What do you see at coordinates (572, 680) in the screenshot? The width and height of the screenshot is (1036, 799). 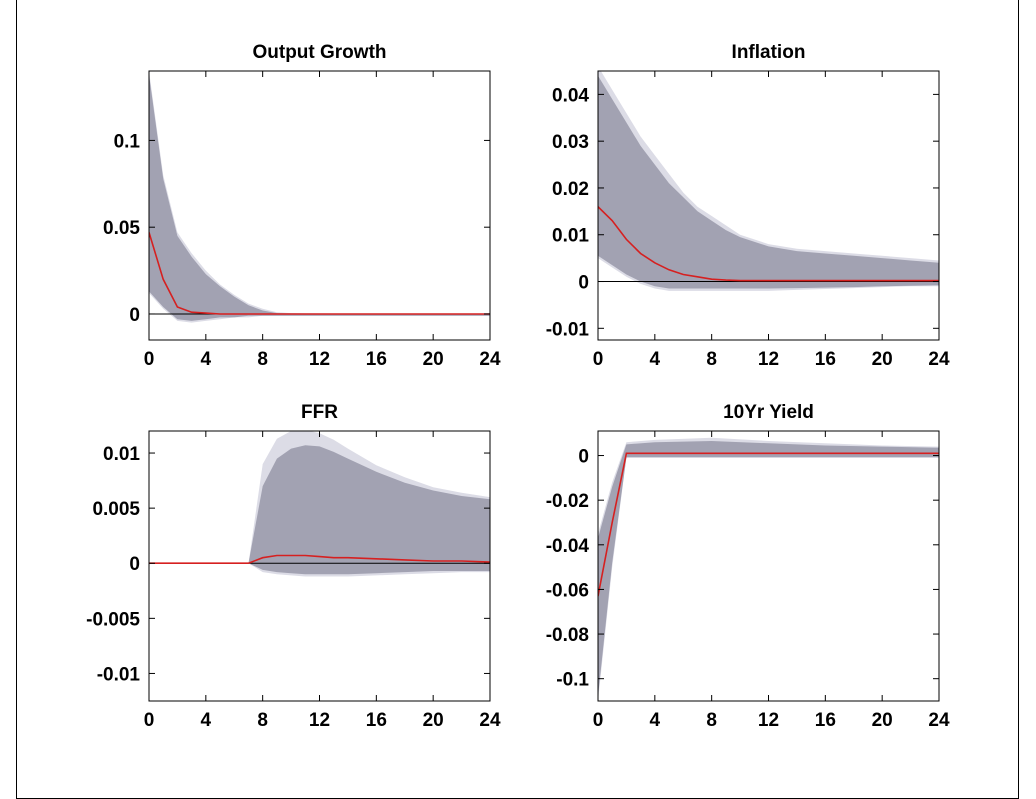 I see `y-tick-label: -0.1` at bounding box center [572, 680].